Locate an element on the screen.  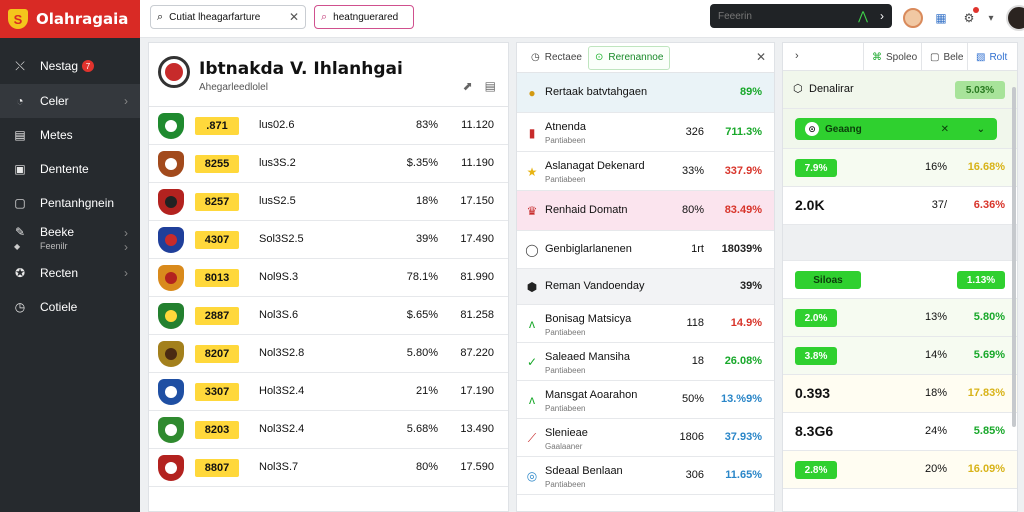
sidebar-item-celer: ◔ Celer › is located at coordinates (70, 101).